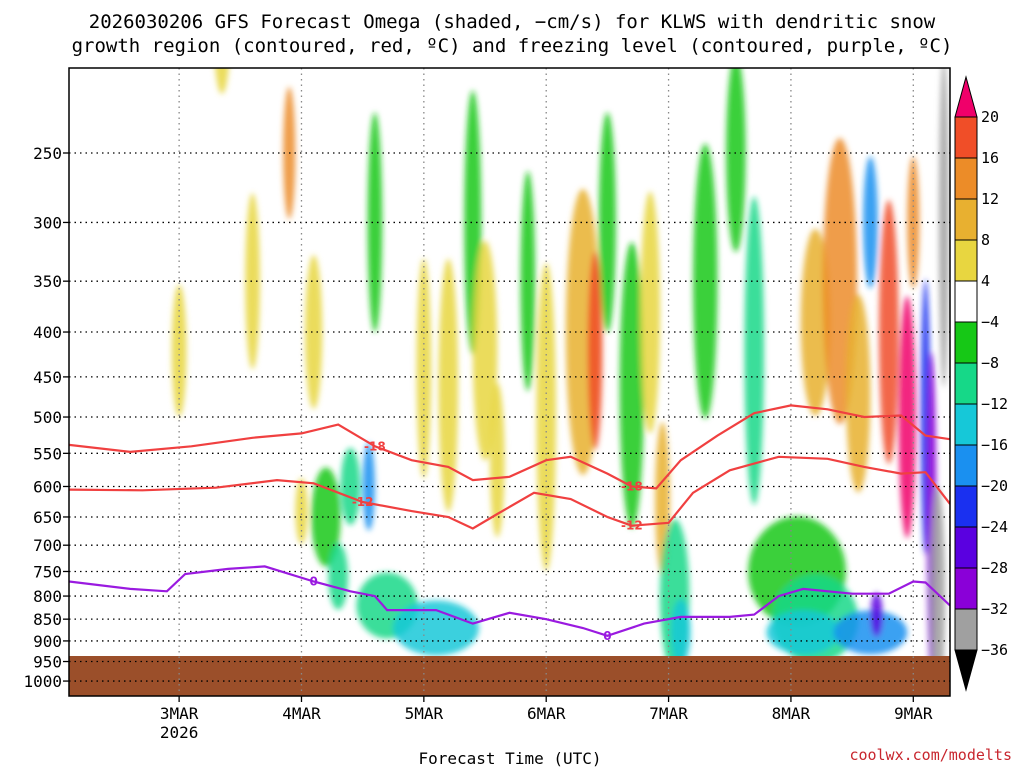 The width and height of the screenshot is (1024, 768). What do you see at coordinates (47, 545) in the screenshot?
I see `y-tick-label: 700` at bounding box center [47, 545].